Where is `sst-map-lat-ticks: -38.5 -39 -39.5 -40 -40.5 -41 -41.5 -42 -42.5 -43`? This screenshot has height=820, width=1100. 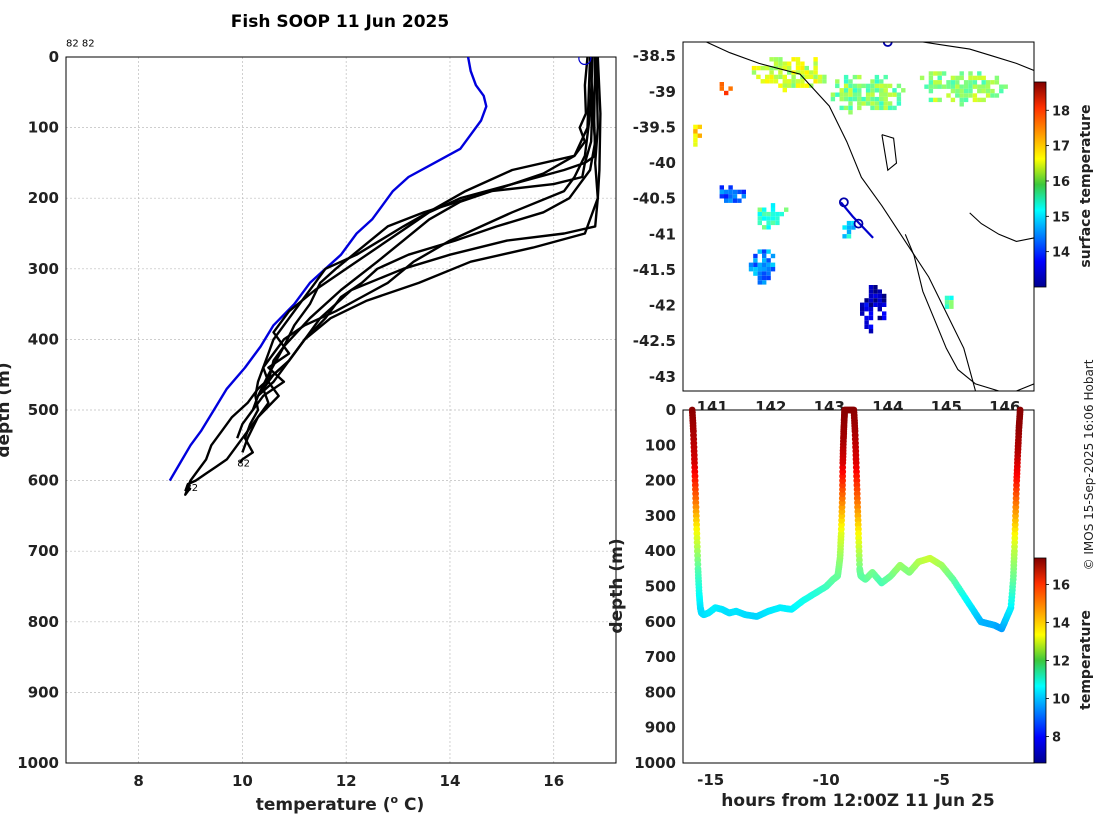
sst-map-lat-ticks: -38.5 -39 -39.5 -40 -40.5 -41 -41.5 -42 -42.5 -43 is located at coordinates (654, 216).